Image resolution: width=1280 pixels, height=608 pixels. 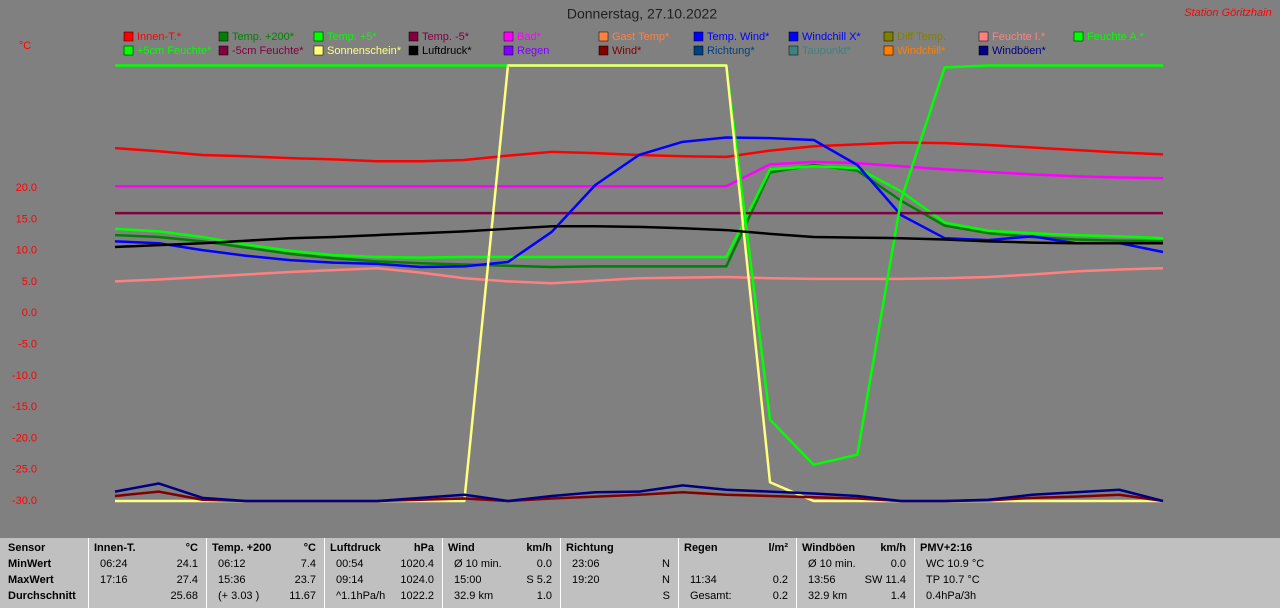 I want to click on legend-label: Windchill X*, so click(x=831, y=37).